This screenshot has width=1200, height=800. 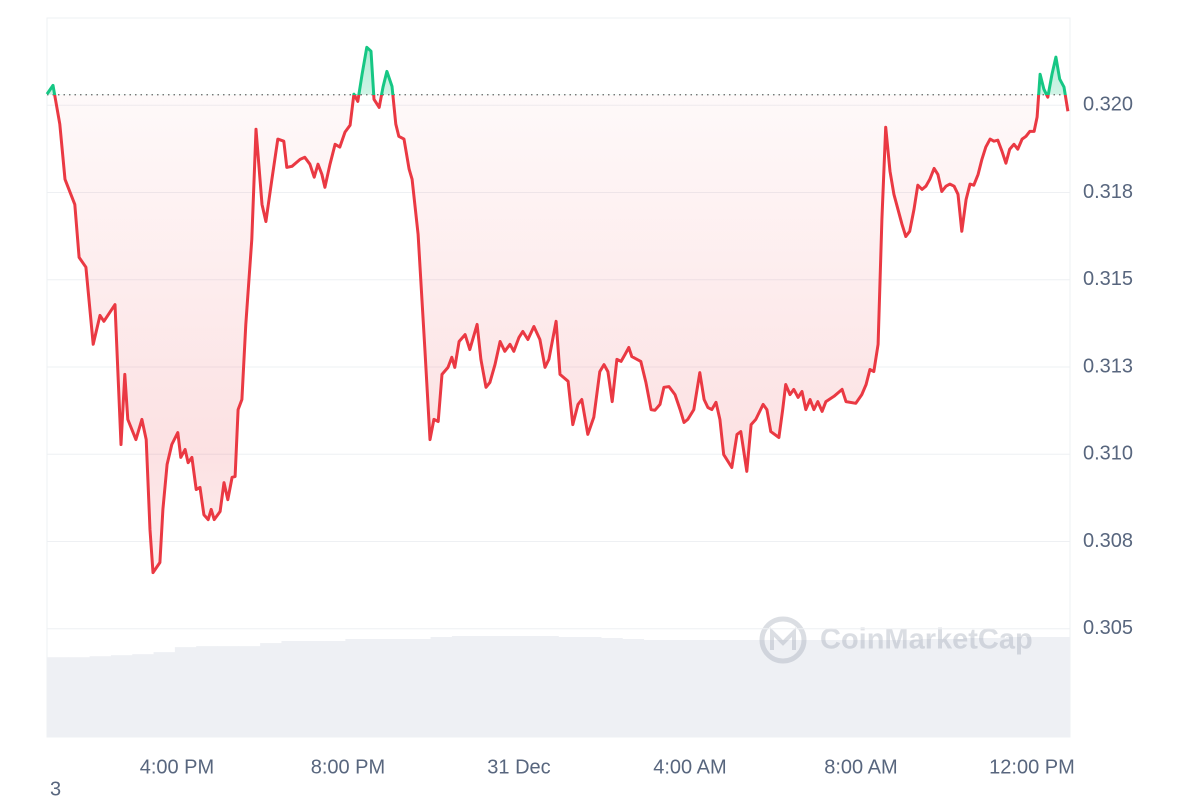 I want to click on x-tick-label: 8:00 AM, so click(x=860, y=767).